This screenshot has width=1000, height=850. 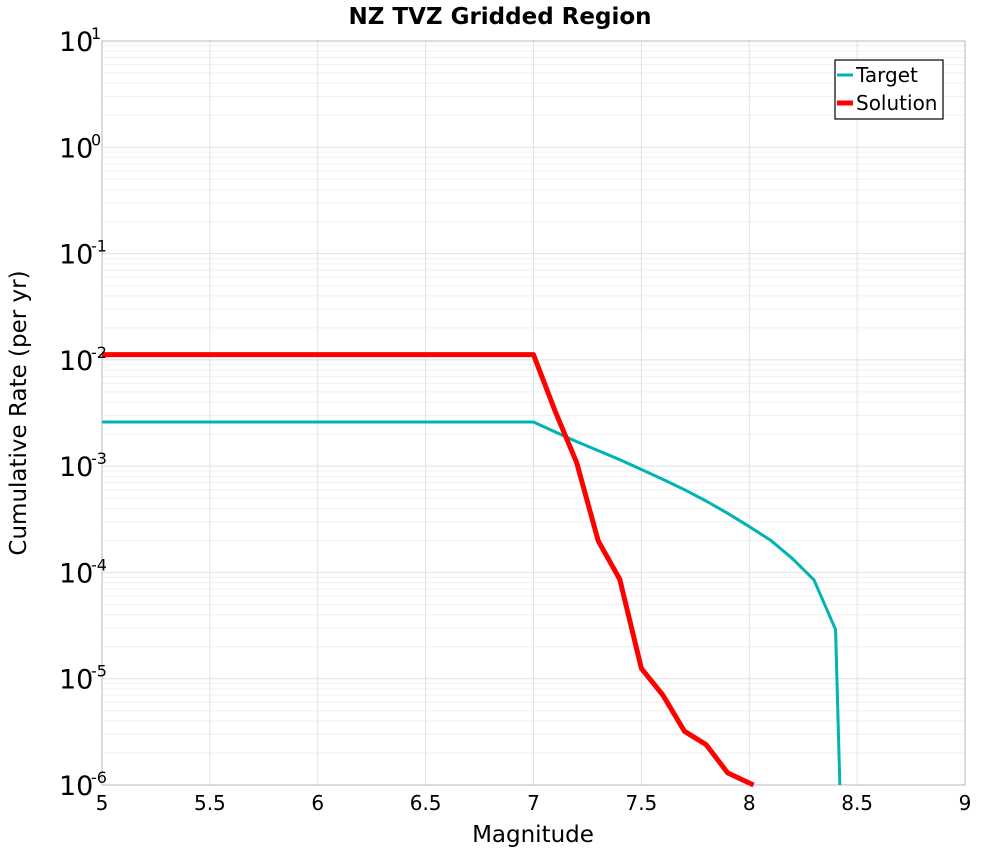 I want to click on legend-label-target: Target, so click(x=886, y=75).